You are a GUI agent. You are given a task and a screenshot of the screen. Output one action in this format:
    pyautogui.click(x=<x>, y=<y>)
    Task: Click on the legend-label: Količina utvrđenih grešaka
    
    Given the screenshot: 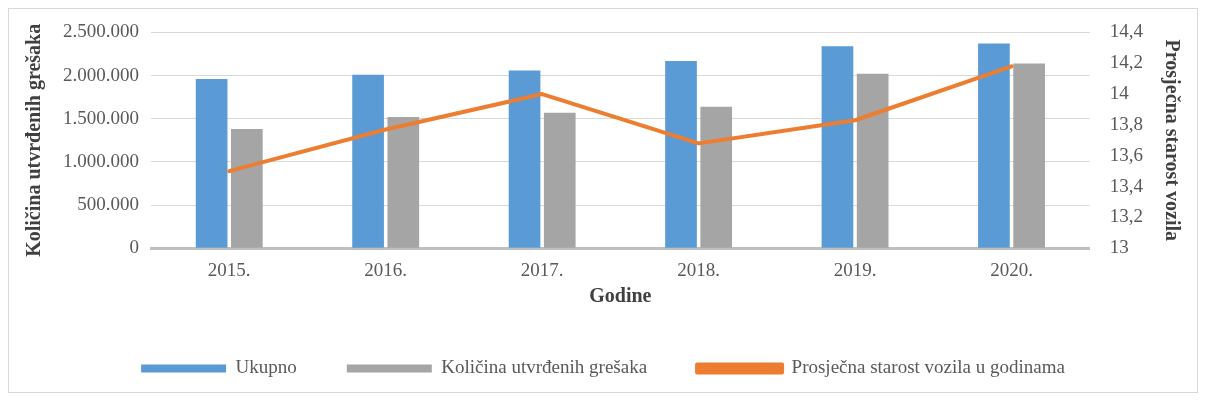 What is the action you would take?
    pyautogui.click(x=544, y=367)
    